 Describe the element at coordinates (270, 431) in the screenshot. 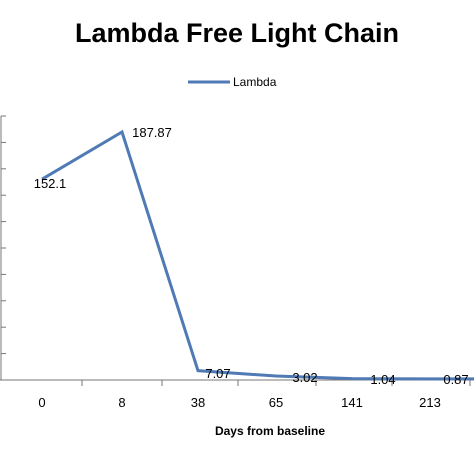

I see `x-axis-title: Days from baseline` at that location.